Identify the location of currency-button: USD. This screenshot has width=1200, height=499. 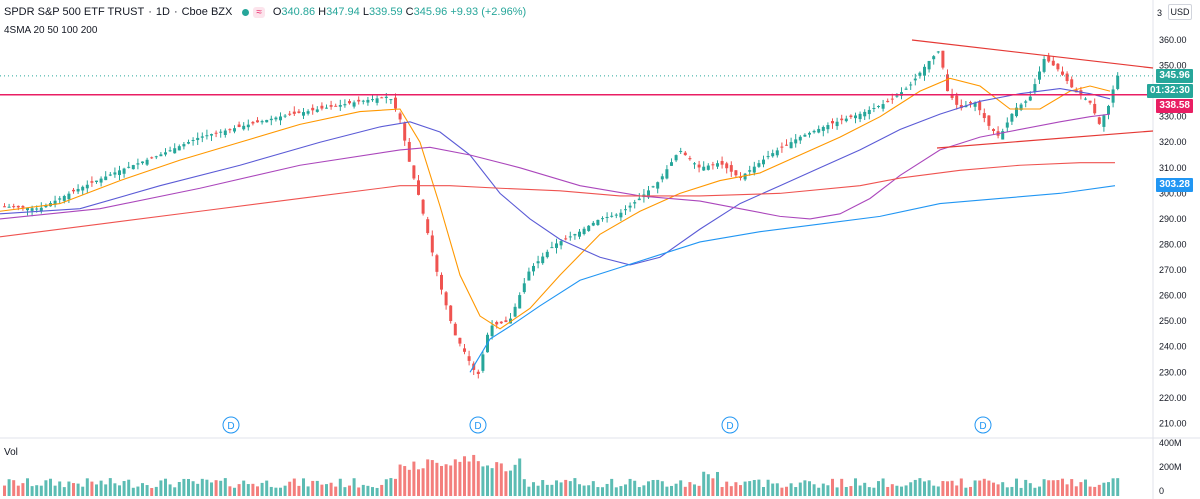
(1180, 12).